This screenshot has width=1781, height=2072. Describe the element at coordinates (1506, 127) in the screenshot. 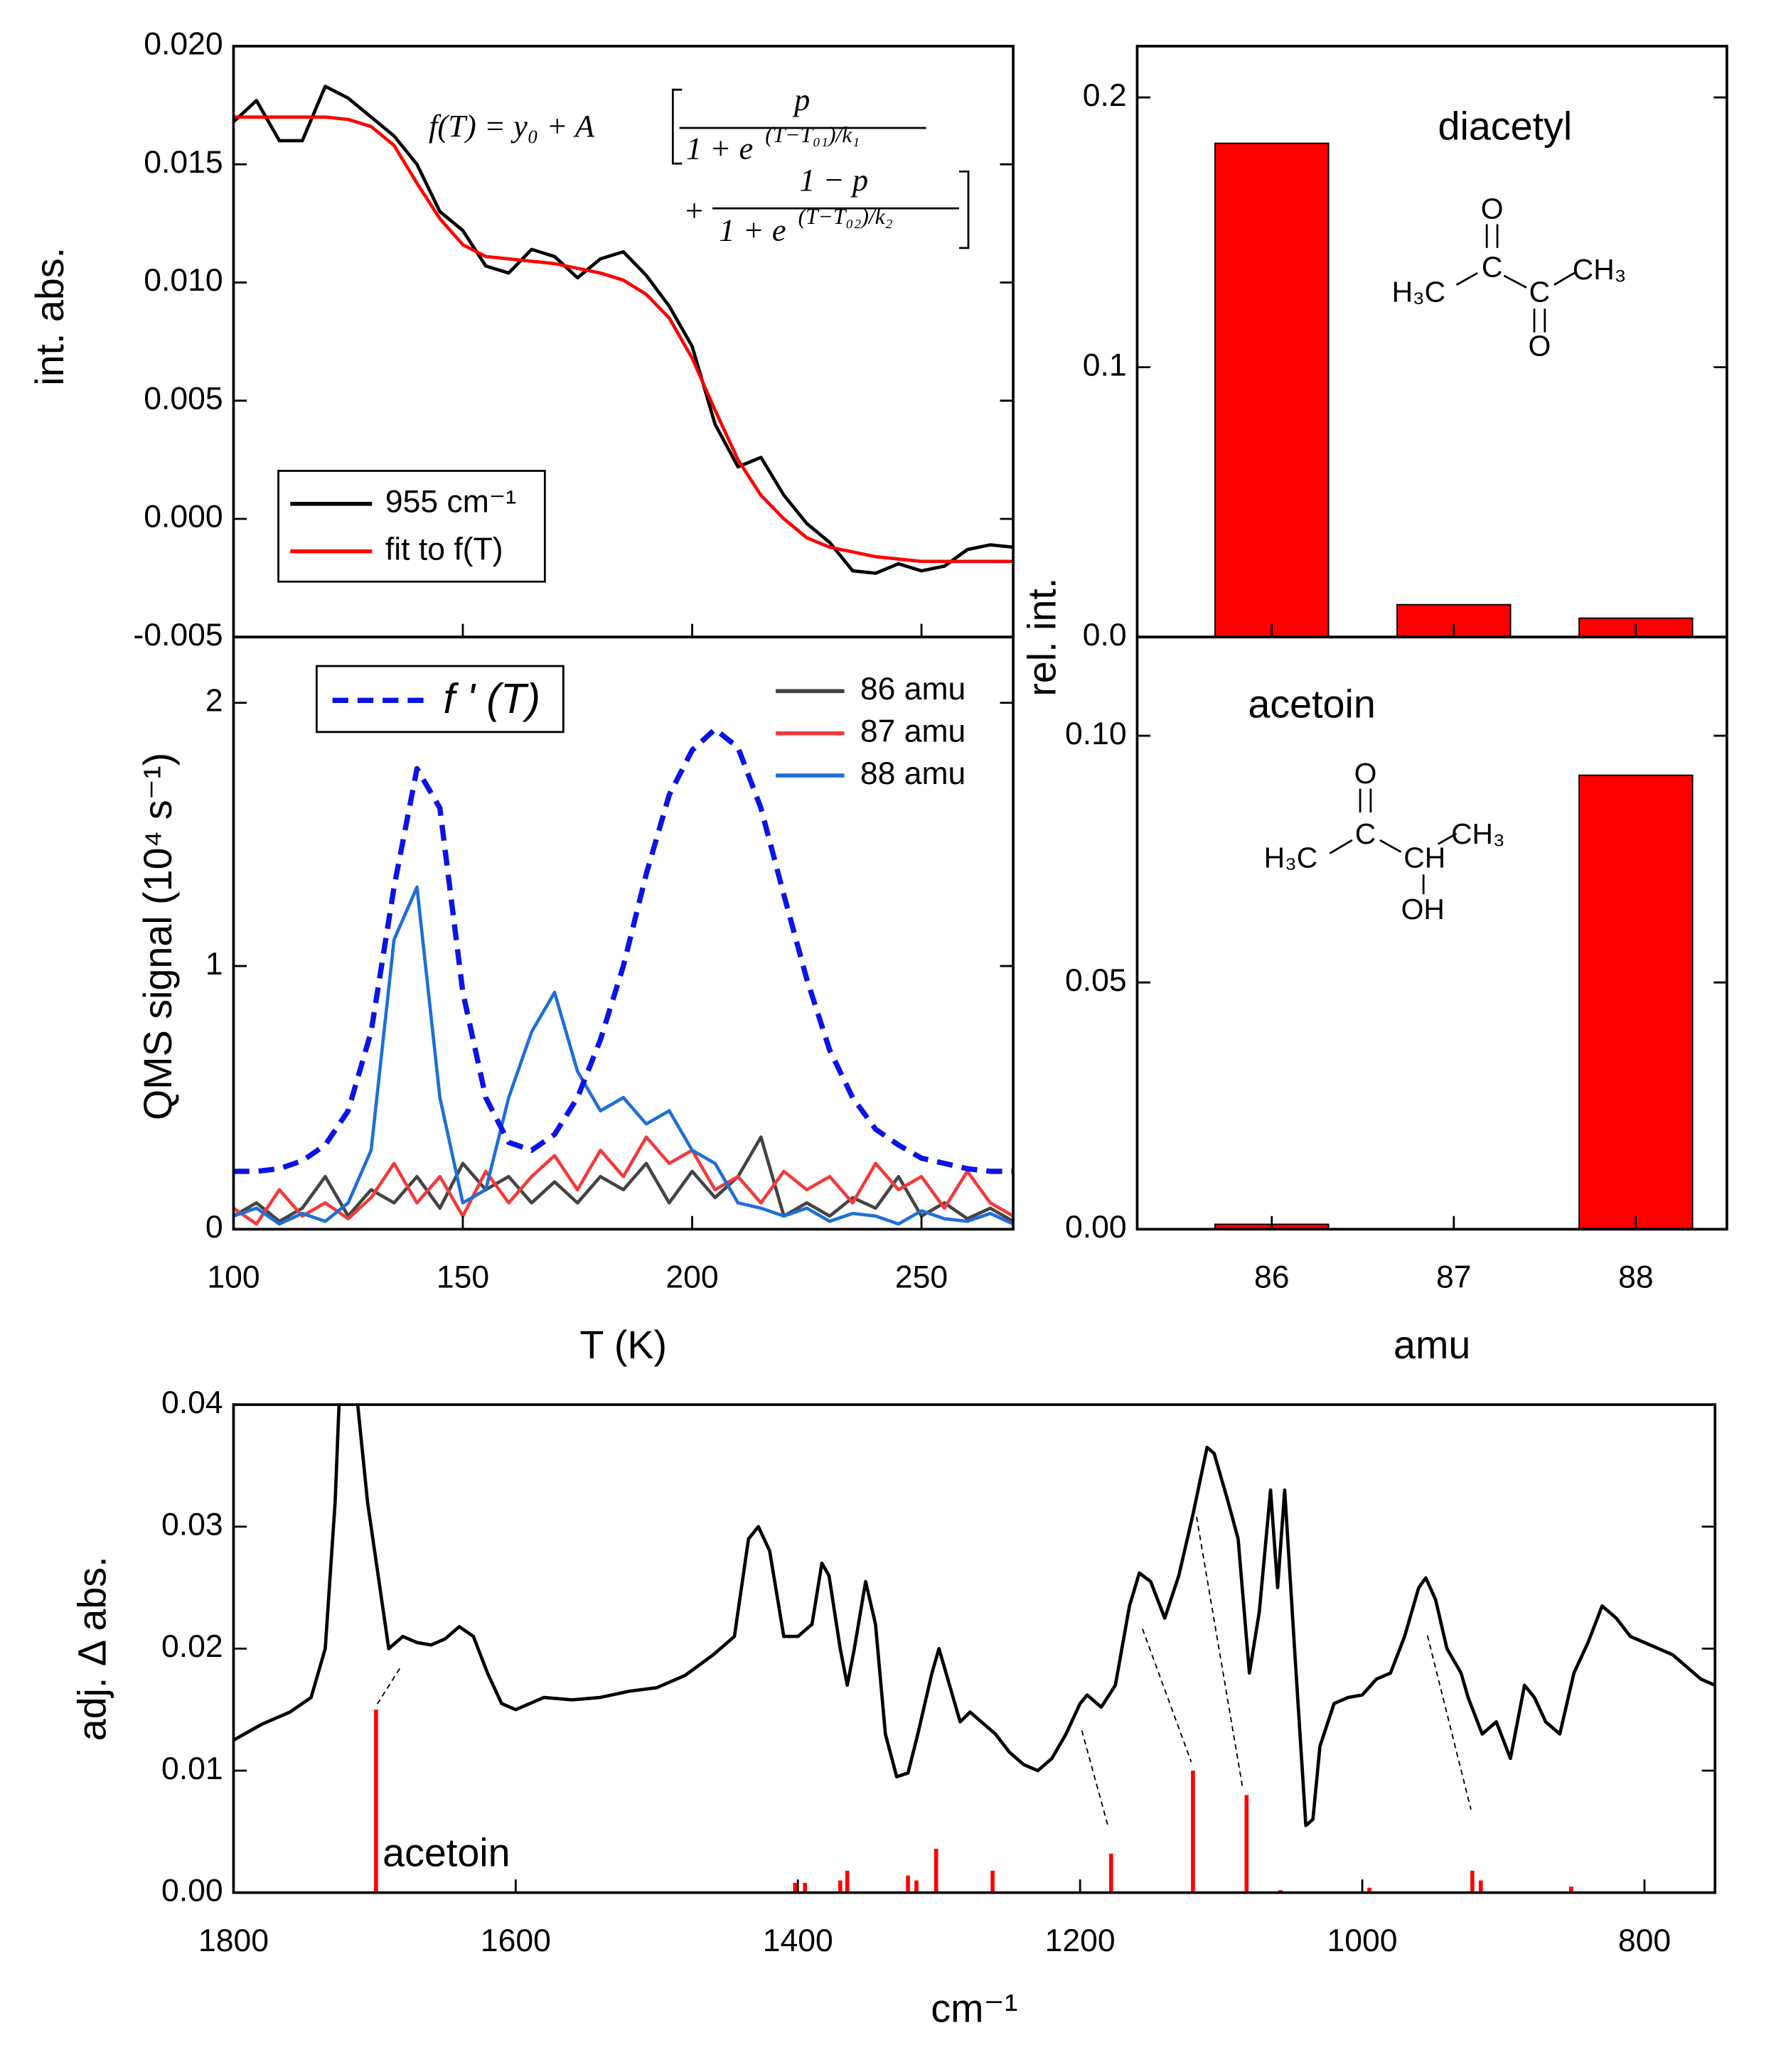

I see `annotation: diacetyl` at that location.